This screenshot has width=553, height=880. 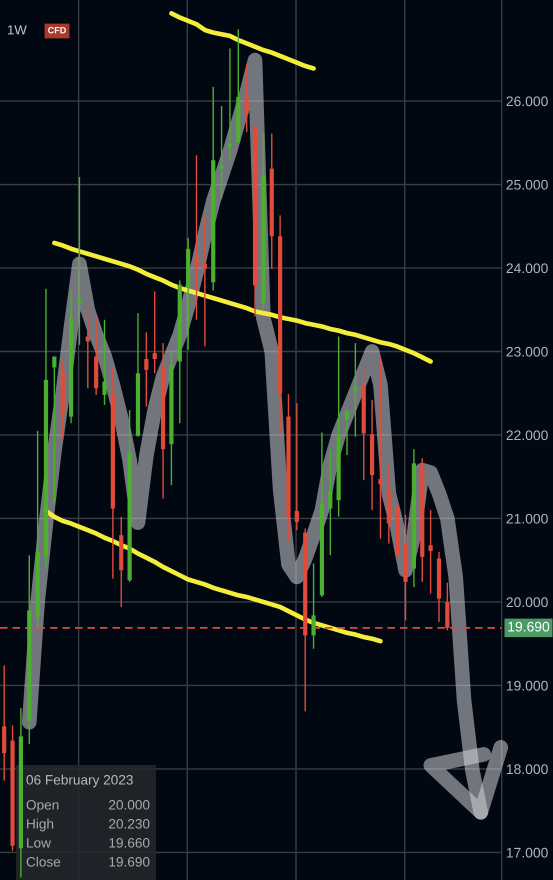 I want to click on annotation: 06 February 2023, so click(x=79, y=781).